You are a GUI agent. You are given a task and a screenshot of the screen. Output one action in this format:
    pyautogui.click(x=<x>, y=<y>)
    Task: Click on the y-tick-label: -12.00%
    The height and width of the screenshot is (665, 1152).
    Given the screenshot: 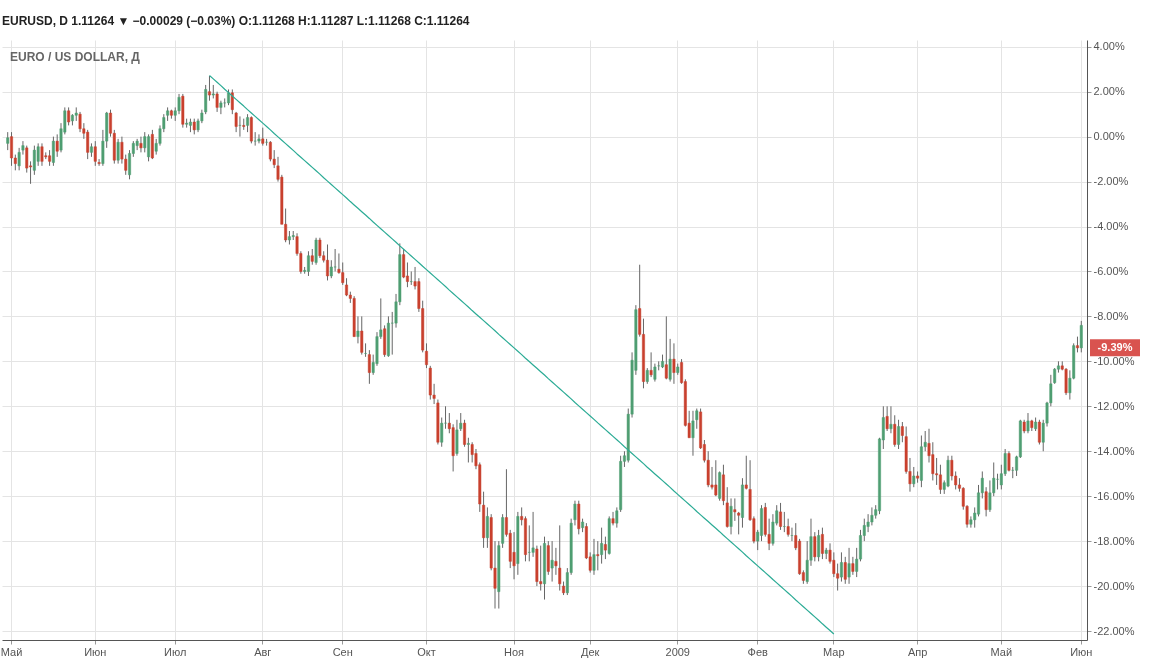 What is the action you would take?
    pyautogui.click(x=1114, y=405)
    